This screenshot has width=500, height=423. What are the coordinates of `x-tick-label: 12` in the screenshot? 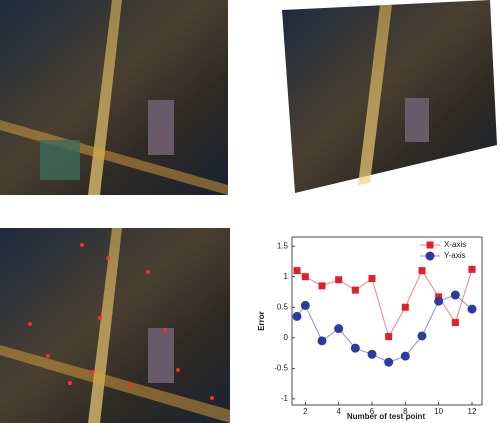 It's located at (472, 411).